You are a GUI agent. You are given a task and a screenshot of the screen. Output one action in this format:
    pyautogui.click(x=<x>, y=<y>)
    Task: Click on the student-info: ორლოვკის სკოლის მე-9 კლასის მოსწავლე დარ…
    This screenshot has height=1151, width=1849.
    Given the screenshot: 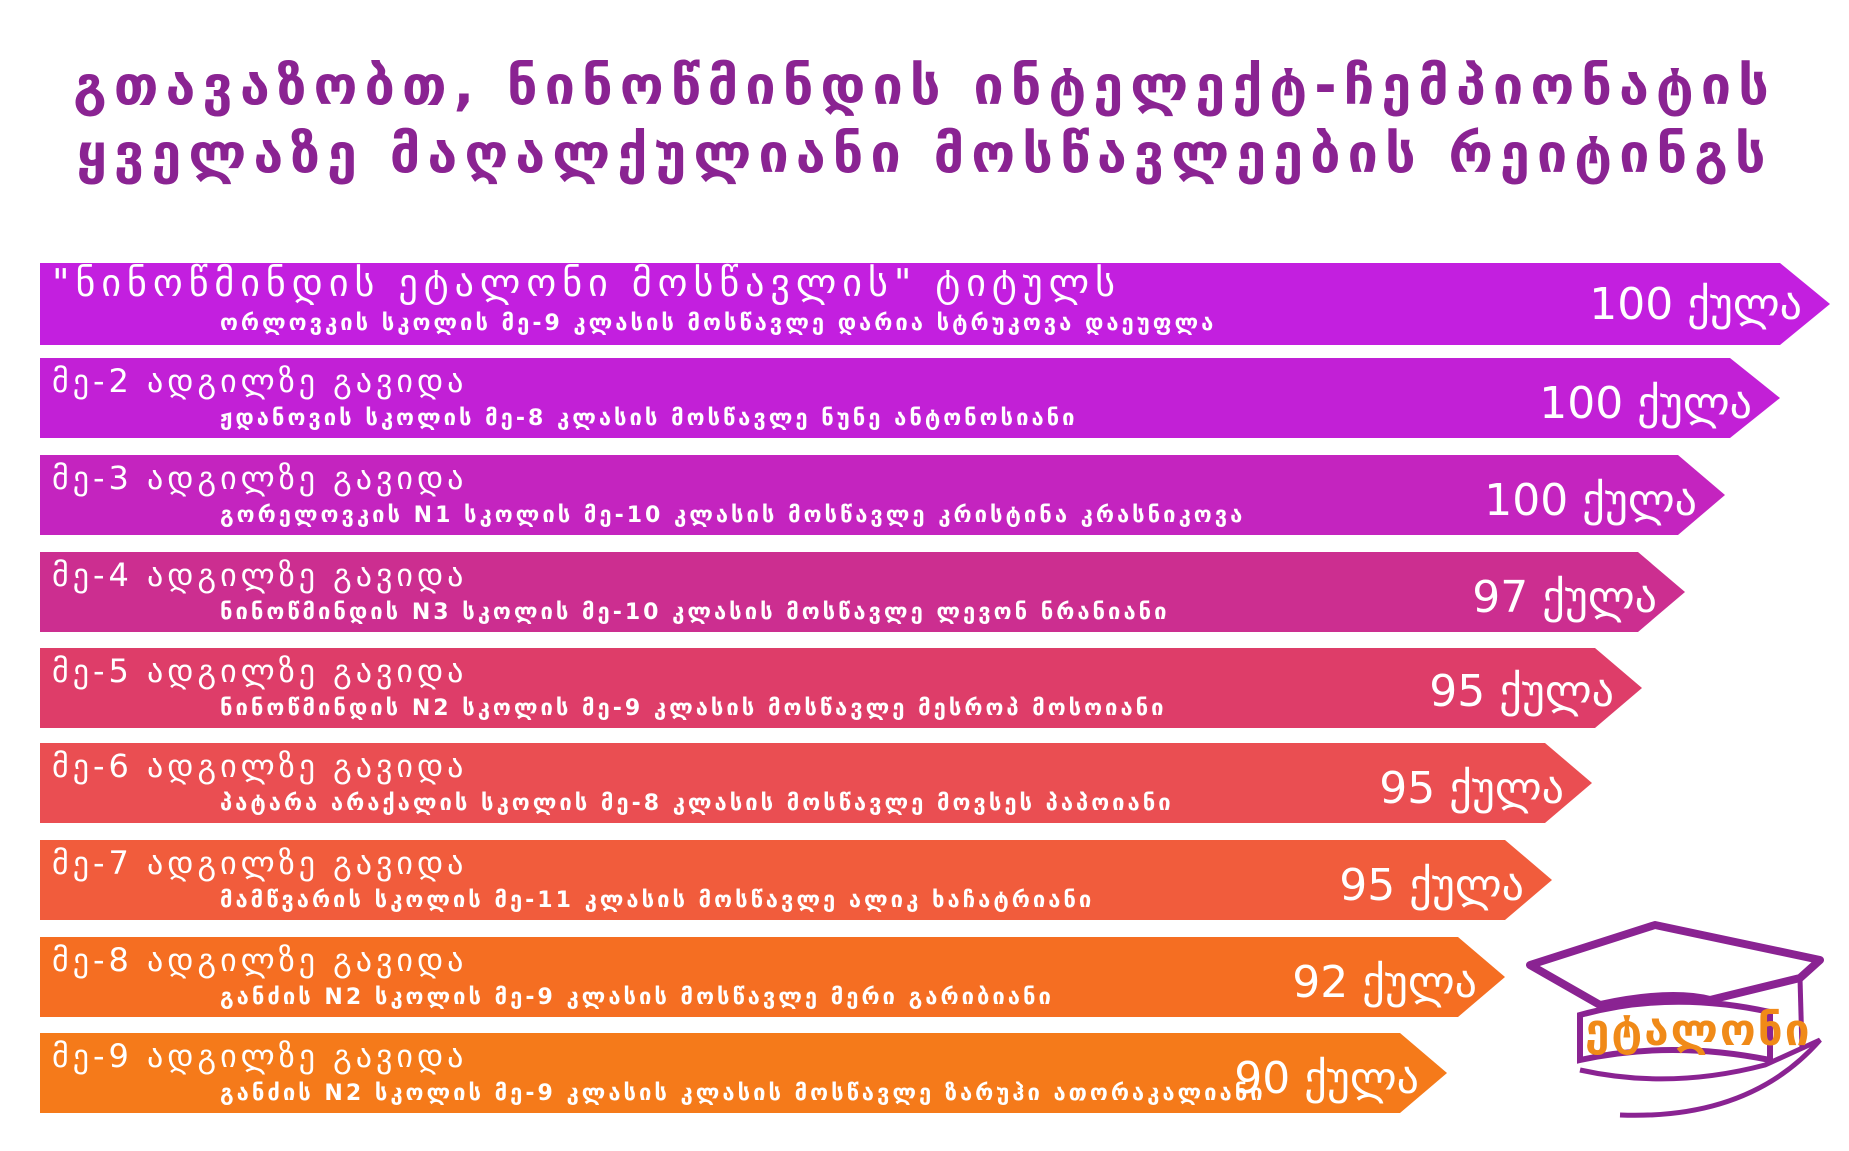 What is the action you would take?
    pyautogui.click(x=718, y=323)
    